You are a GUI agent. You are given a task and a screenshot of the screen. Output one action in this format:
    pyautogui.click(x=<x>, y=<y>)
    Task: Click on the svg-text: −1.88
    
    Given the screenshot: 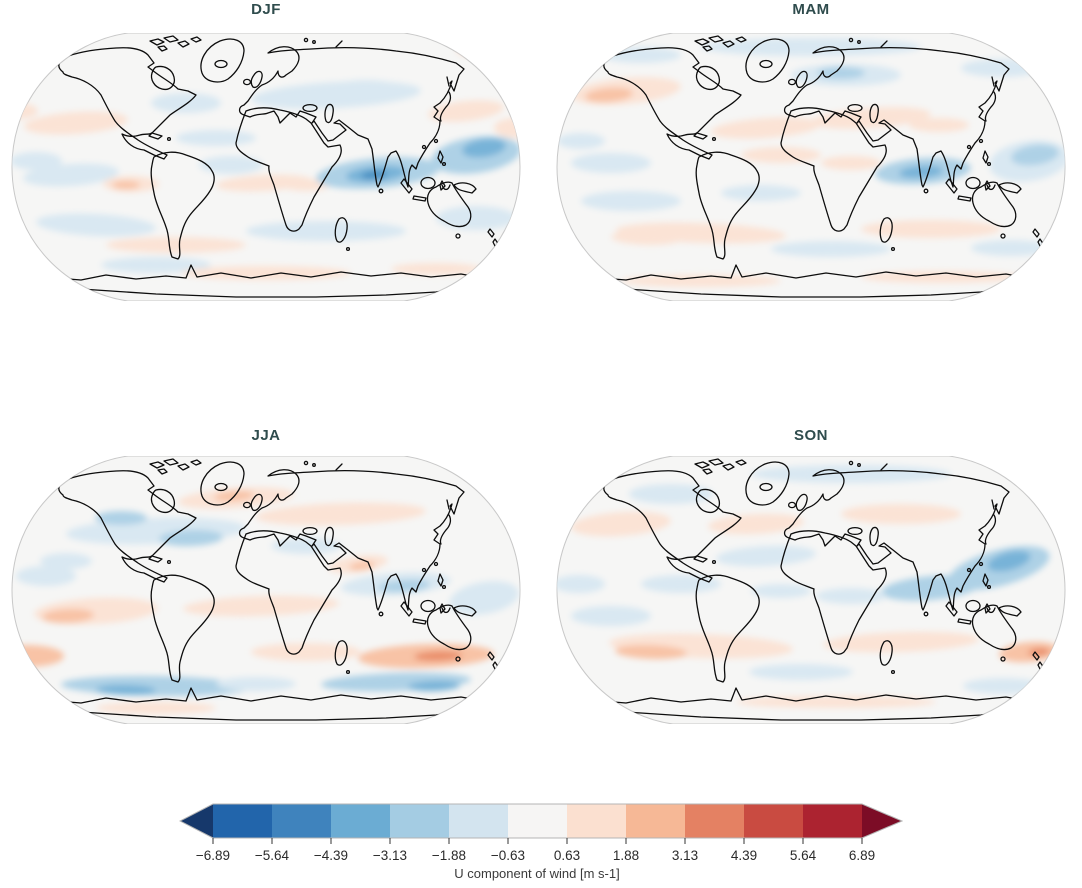 What is the action you would take?
    pyautogui.click(x=449, y=855)
    